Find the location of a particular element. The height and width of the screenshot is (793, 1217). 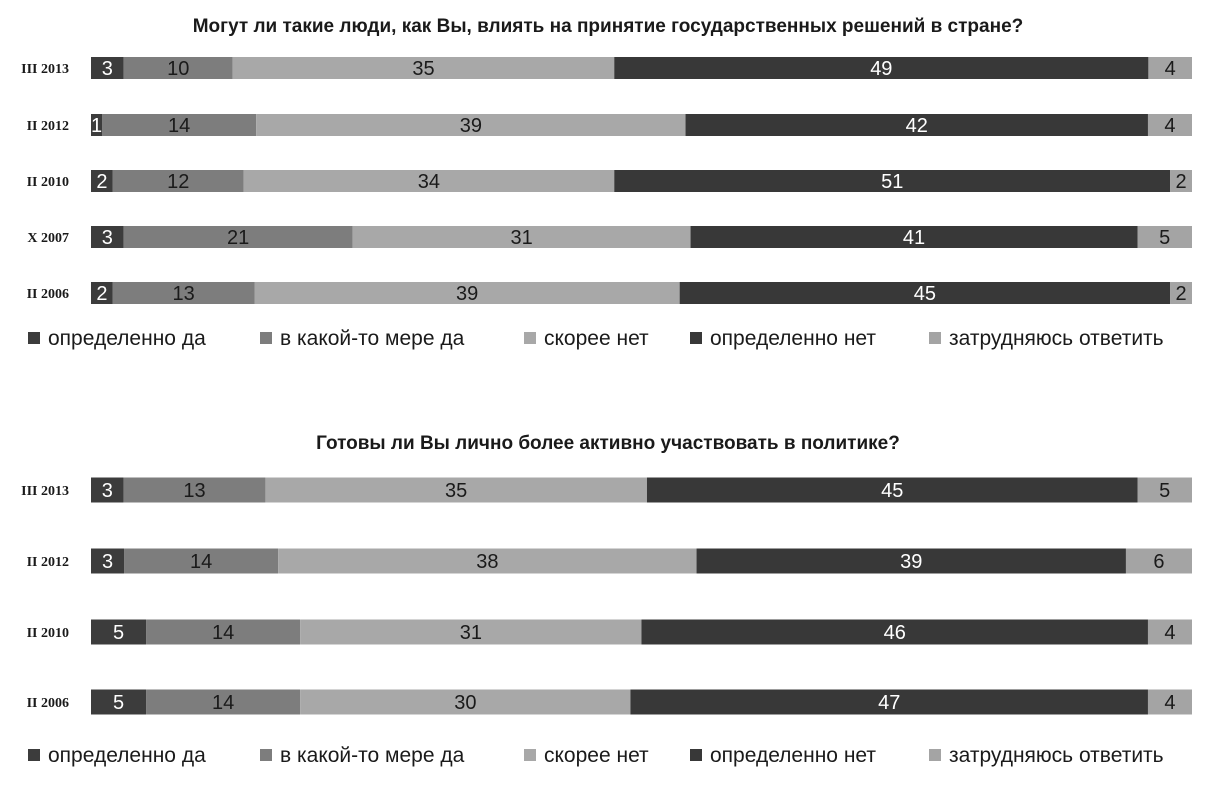

data-label: 34 is located at coordinates (429, 182).